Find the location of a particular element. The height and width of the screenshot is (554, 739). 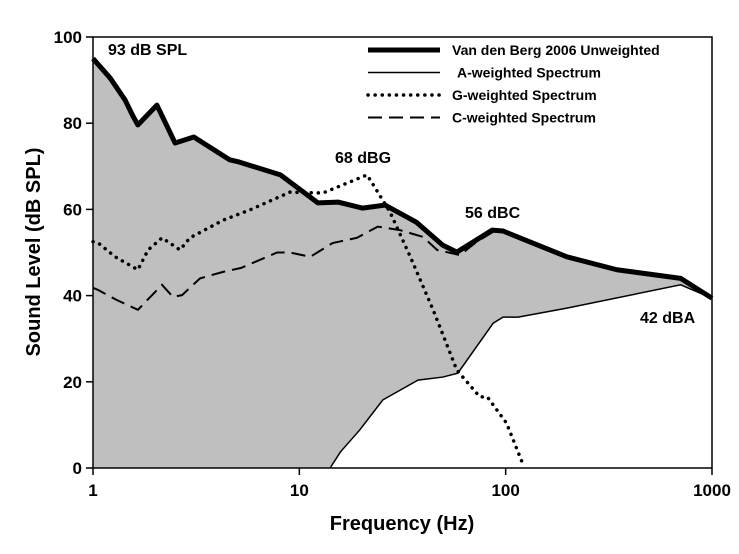

y-tick-label: 80 is located at coordinates (72, 123).